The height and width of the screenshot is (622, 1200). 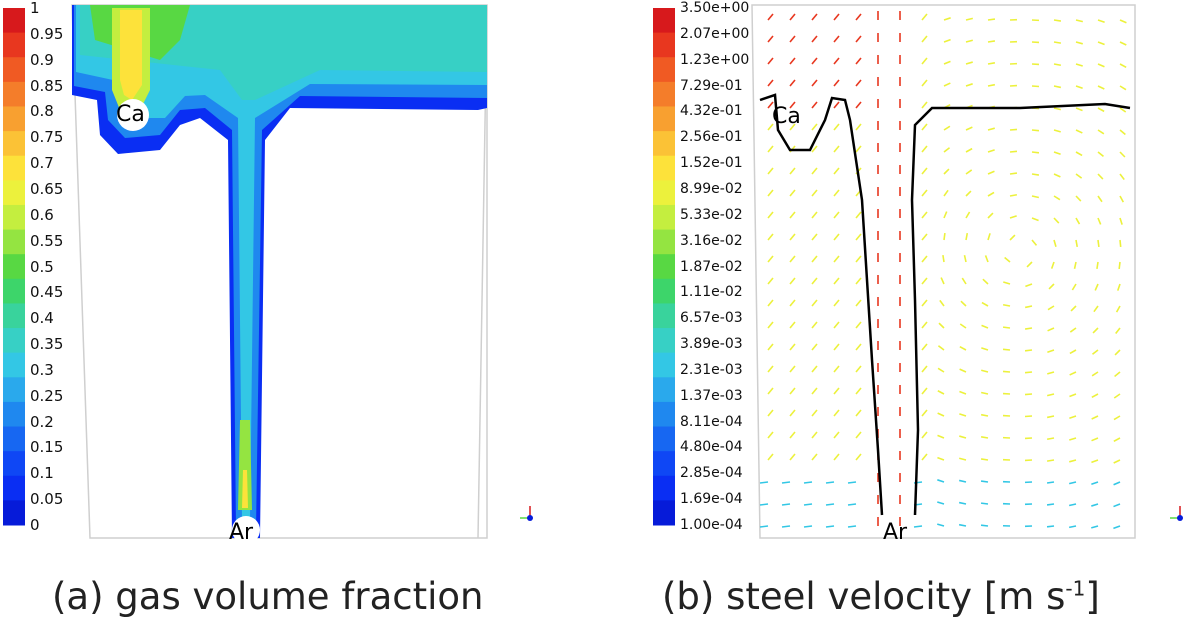 I want to click on legend-tick-label: 0.35, so click(x=47, y=344).